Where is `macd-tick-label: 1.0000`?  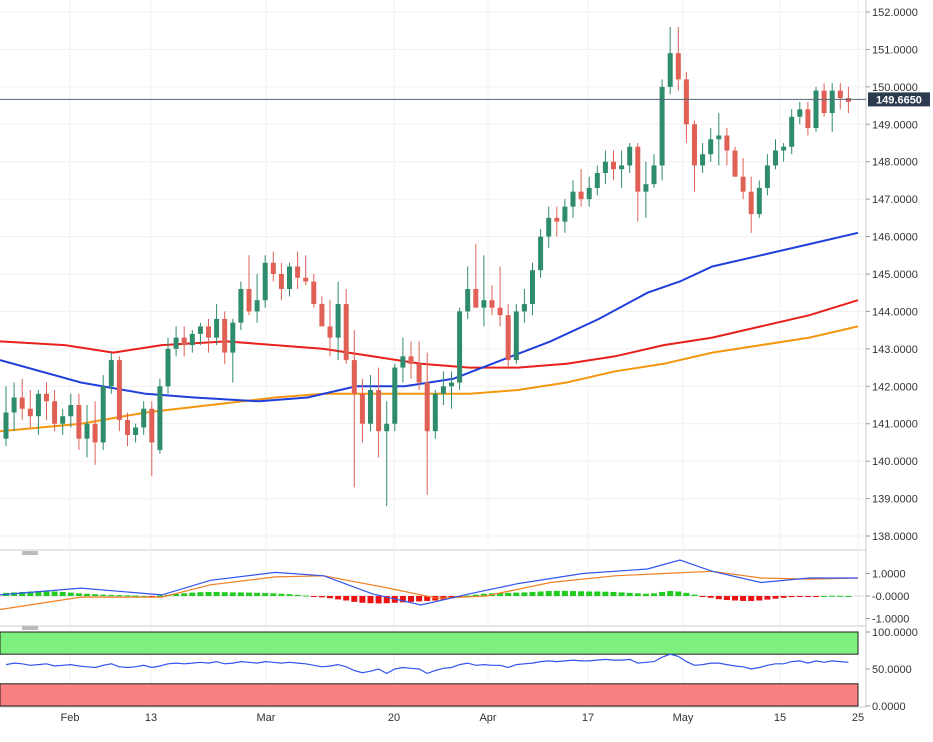
macd-tick-label: 1.0000 is located at coordinates (889, 575).